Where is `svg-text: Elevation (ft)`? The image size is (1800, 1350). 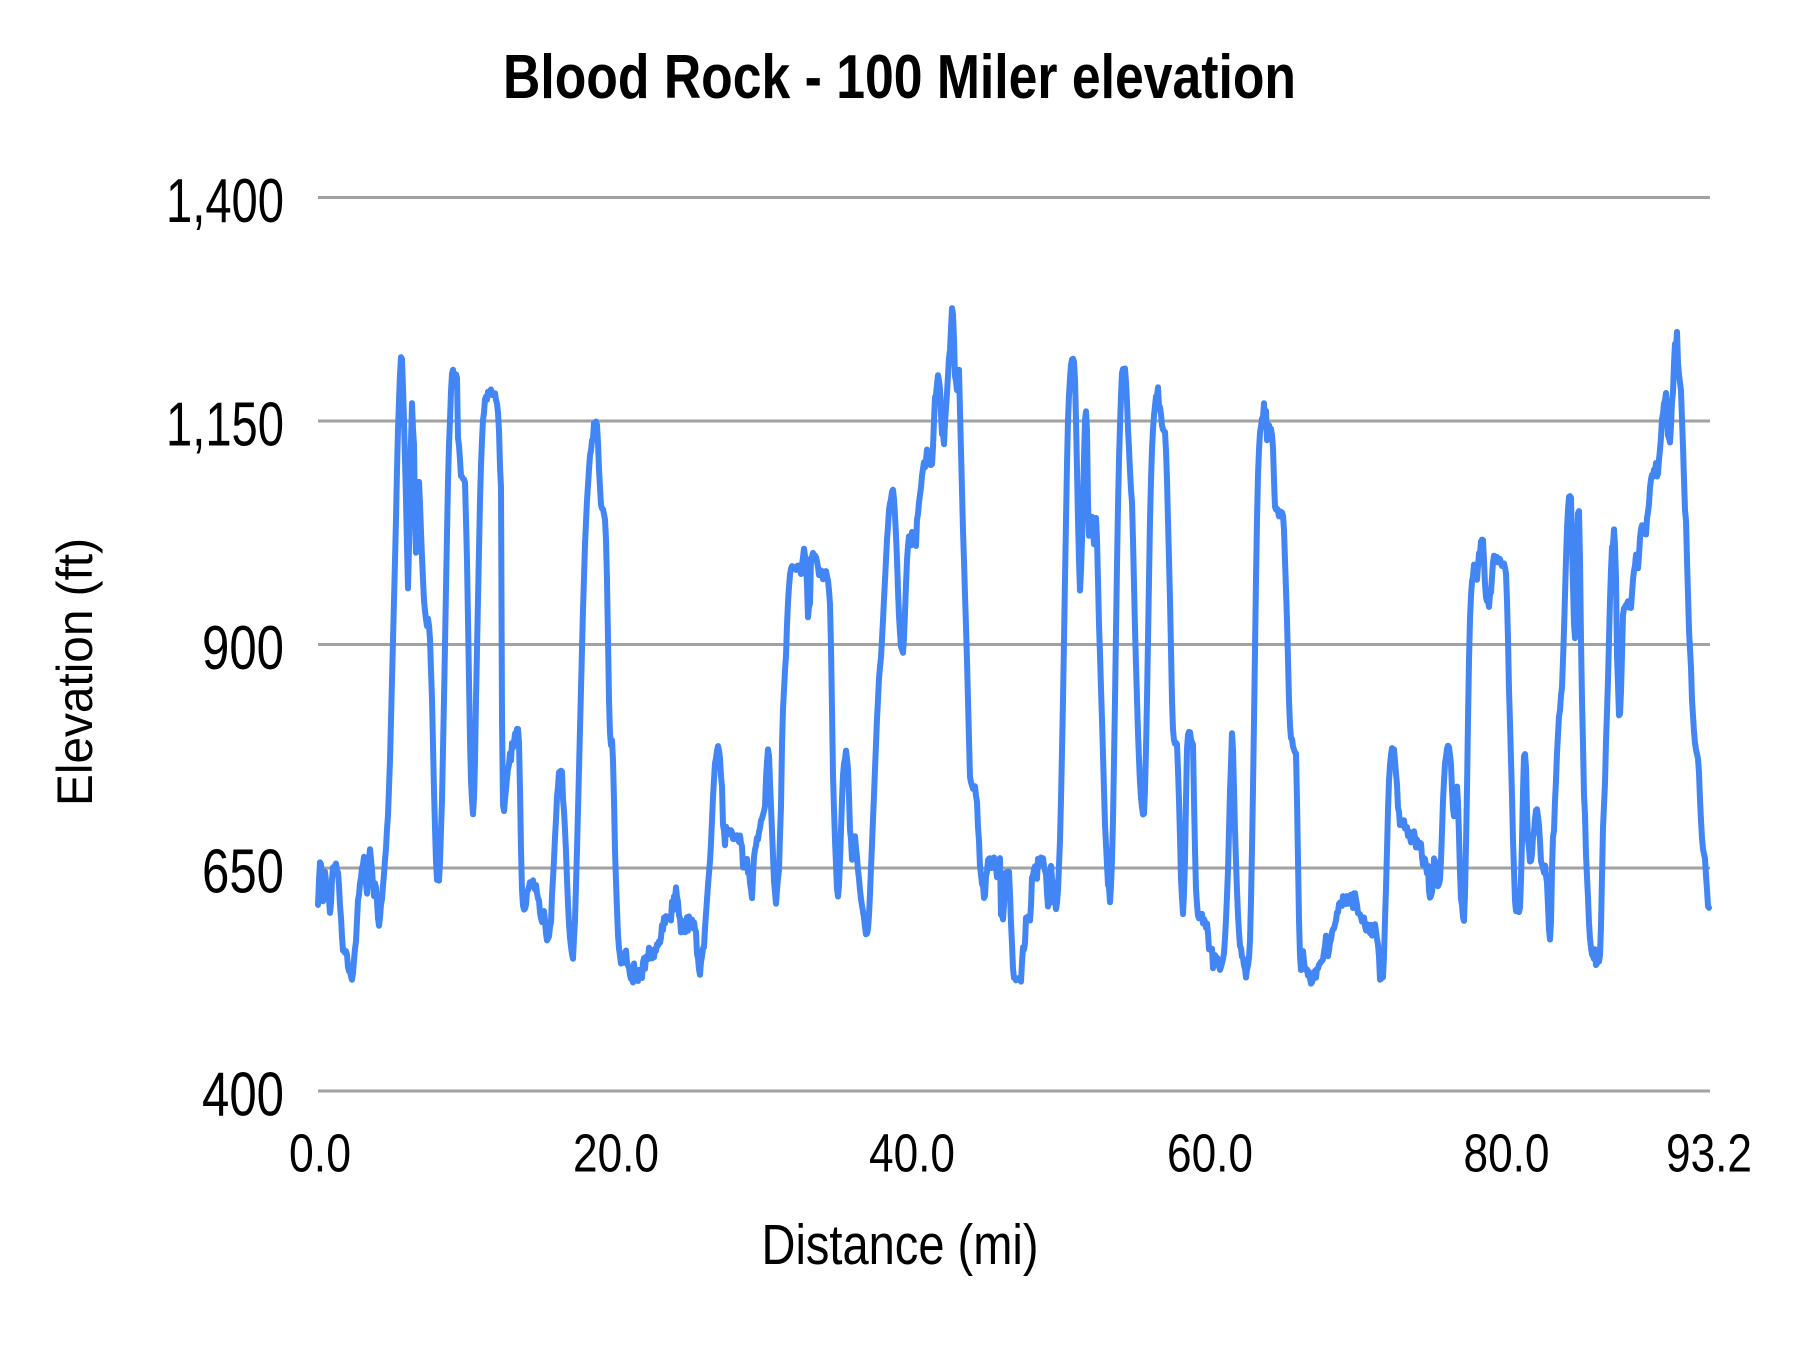
svg-text: Elevation (ft) is located at coordinates (75, 672).